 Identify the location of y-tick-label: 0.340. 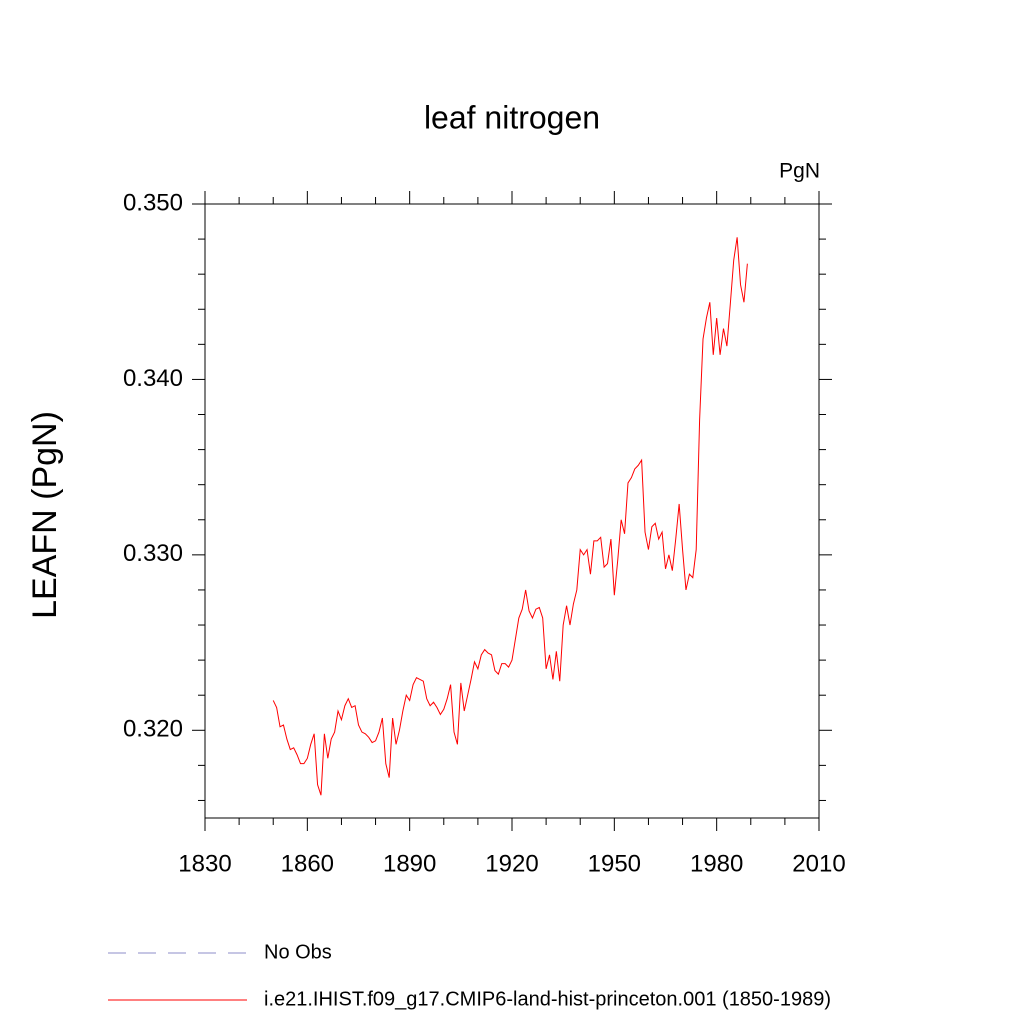
(153, 378).